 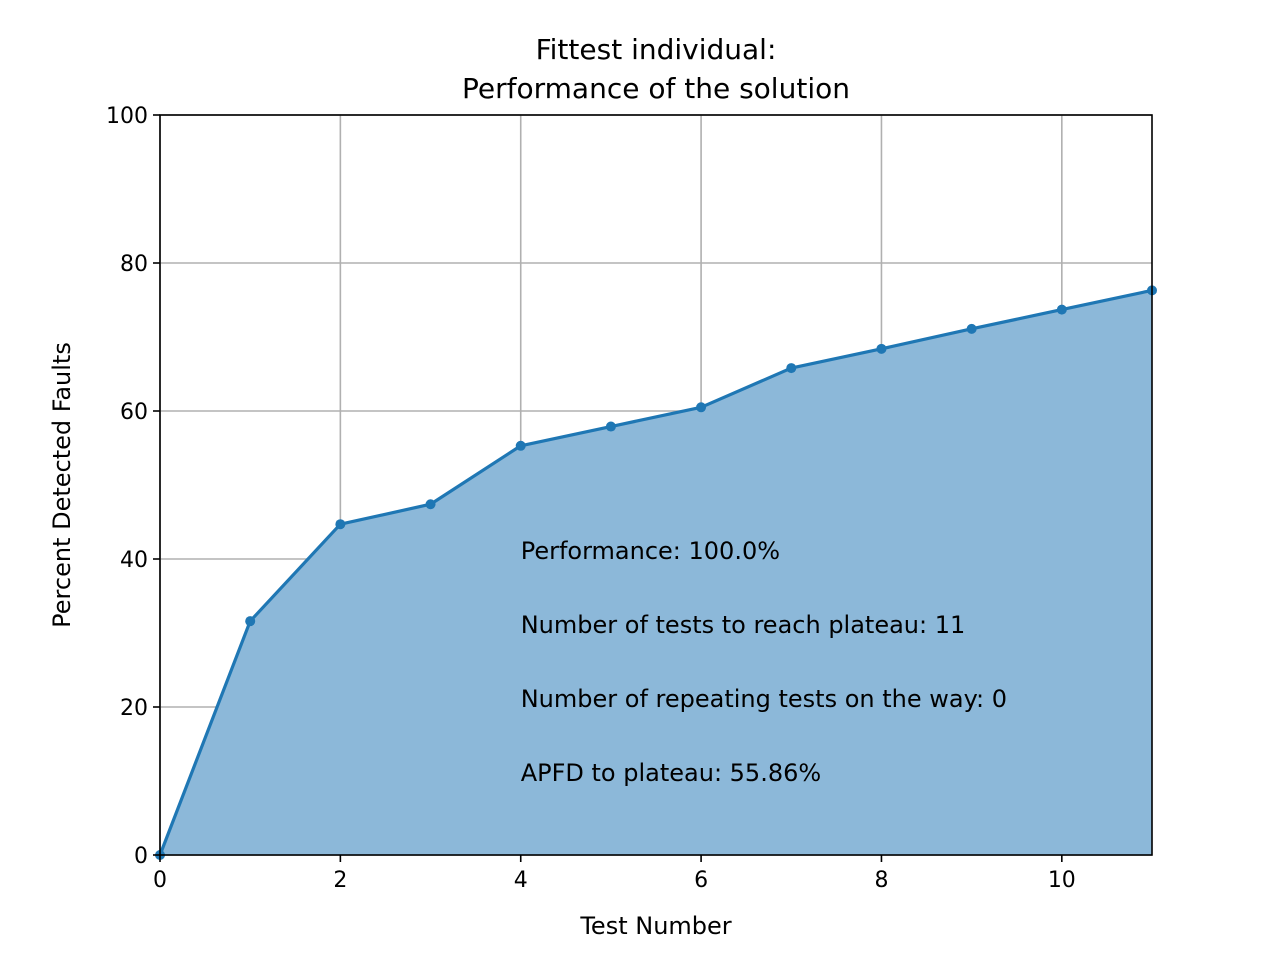 What do you see at coordinates (62, 485) in the screenshot?
I see `y-axis-label: Percent Detected Faults` at bounding box center [62, 485].